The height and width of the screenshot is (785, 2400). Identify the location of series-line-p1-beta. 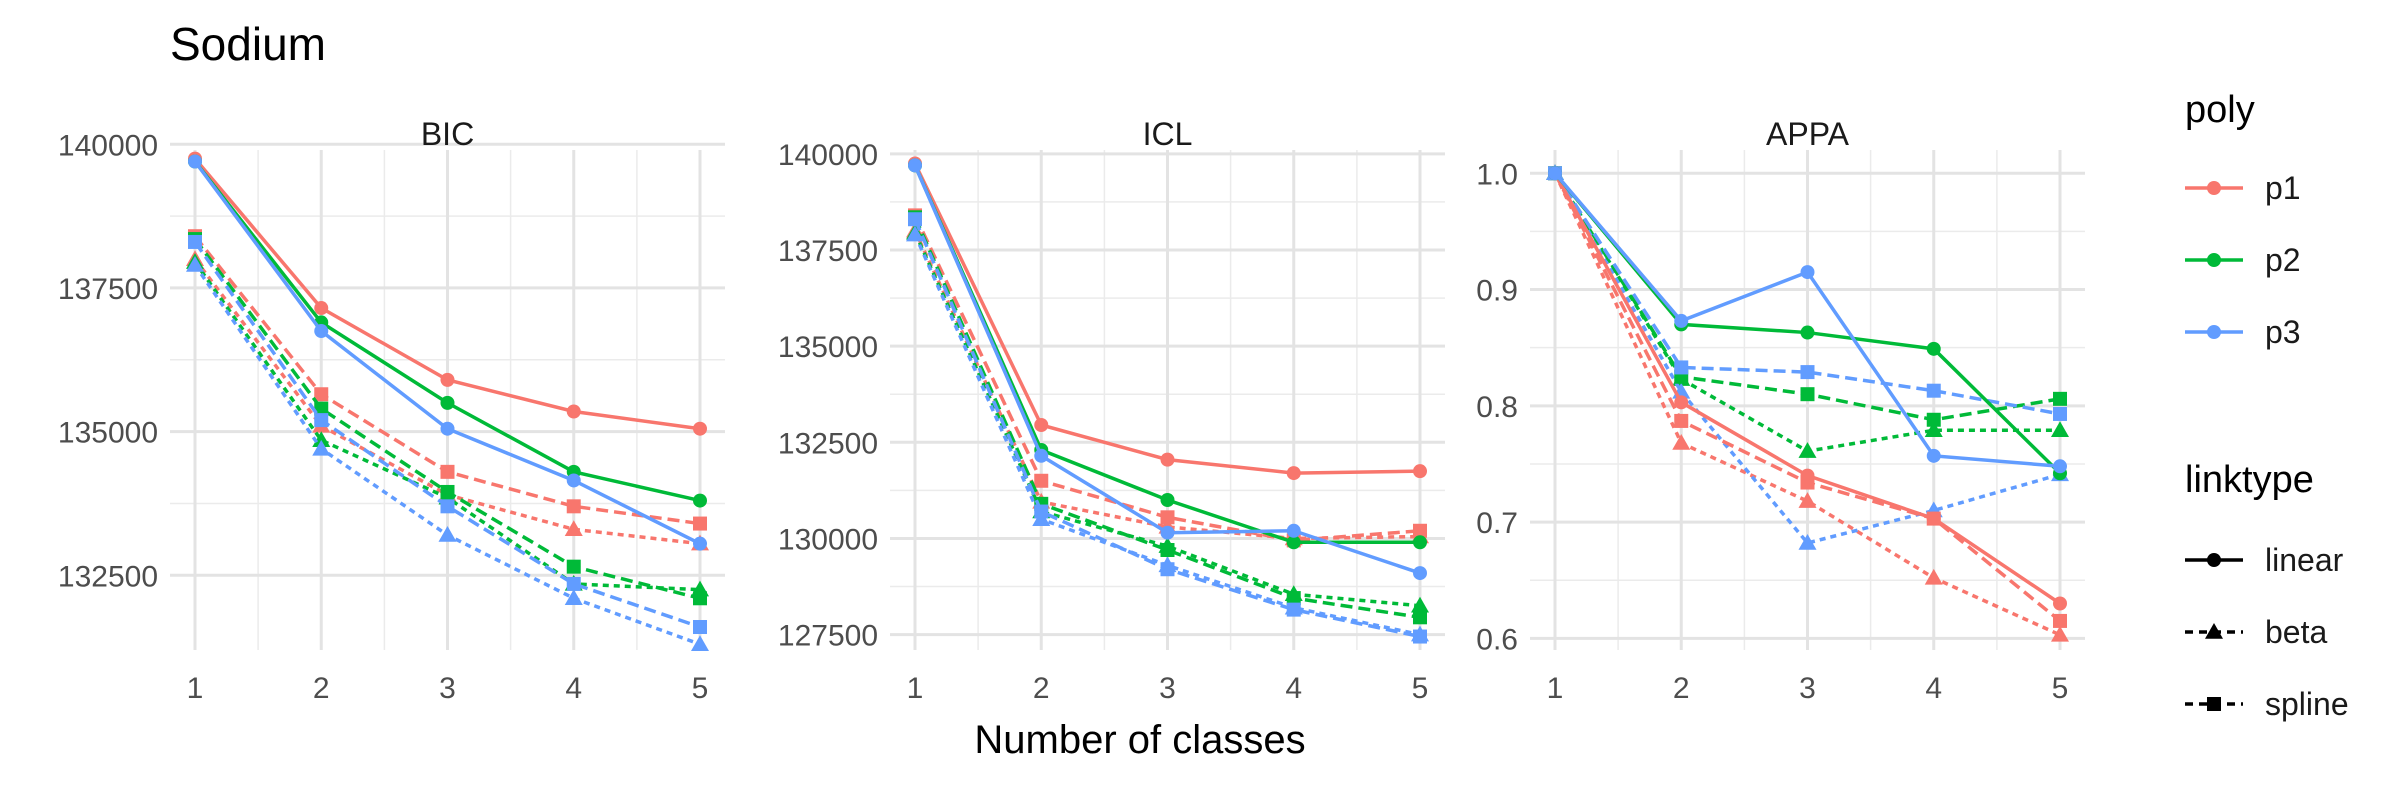
(1807, 404).